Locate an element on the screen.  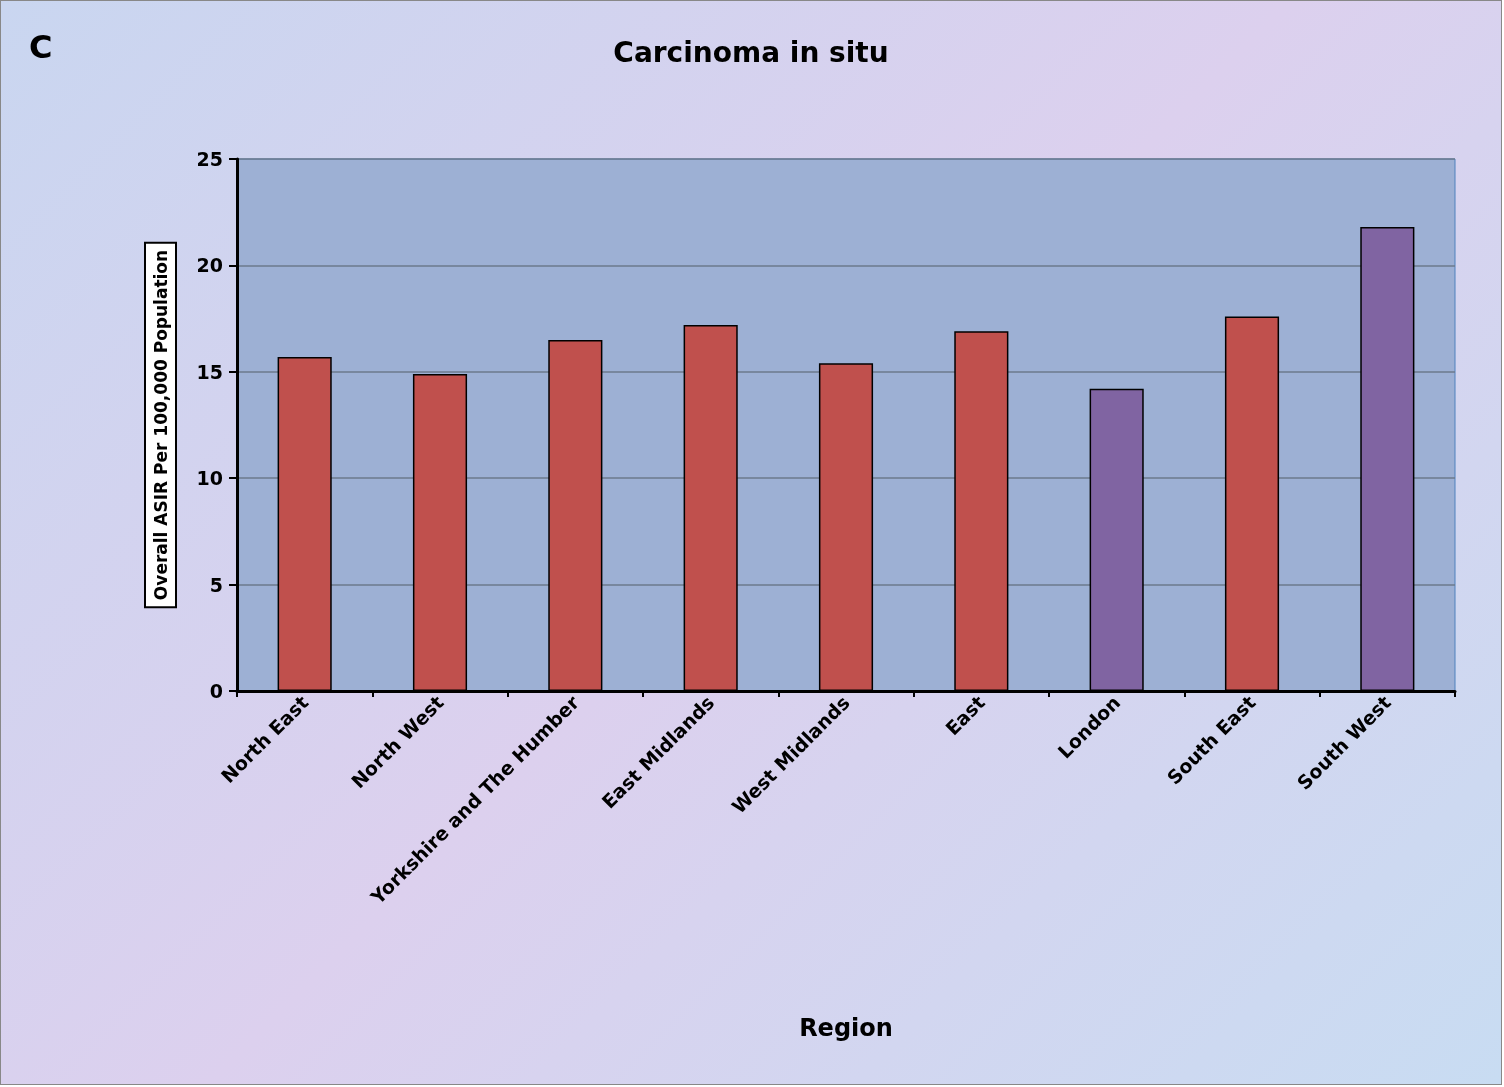
y-tick-label: 5 is located at coordinates (216, 584).